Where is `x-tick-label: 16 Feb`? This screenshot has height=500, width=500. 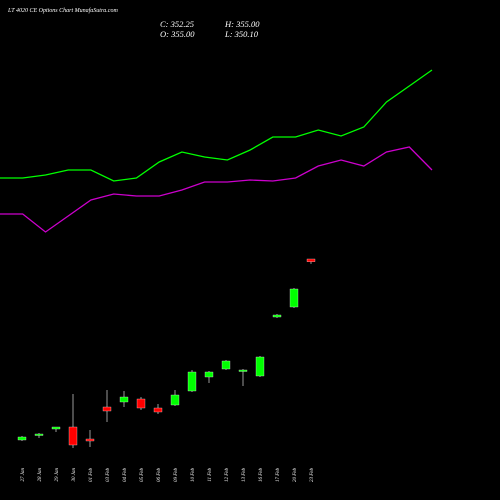
x-tick-label: 16 Feb is located at coordinates (261, 475).